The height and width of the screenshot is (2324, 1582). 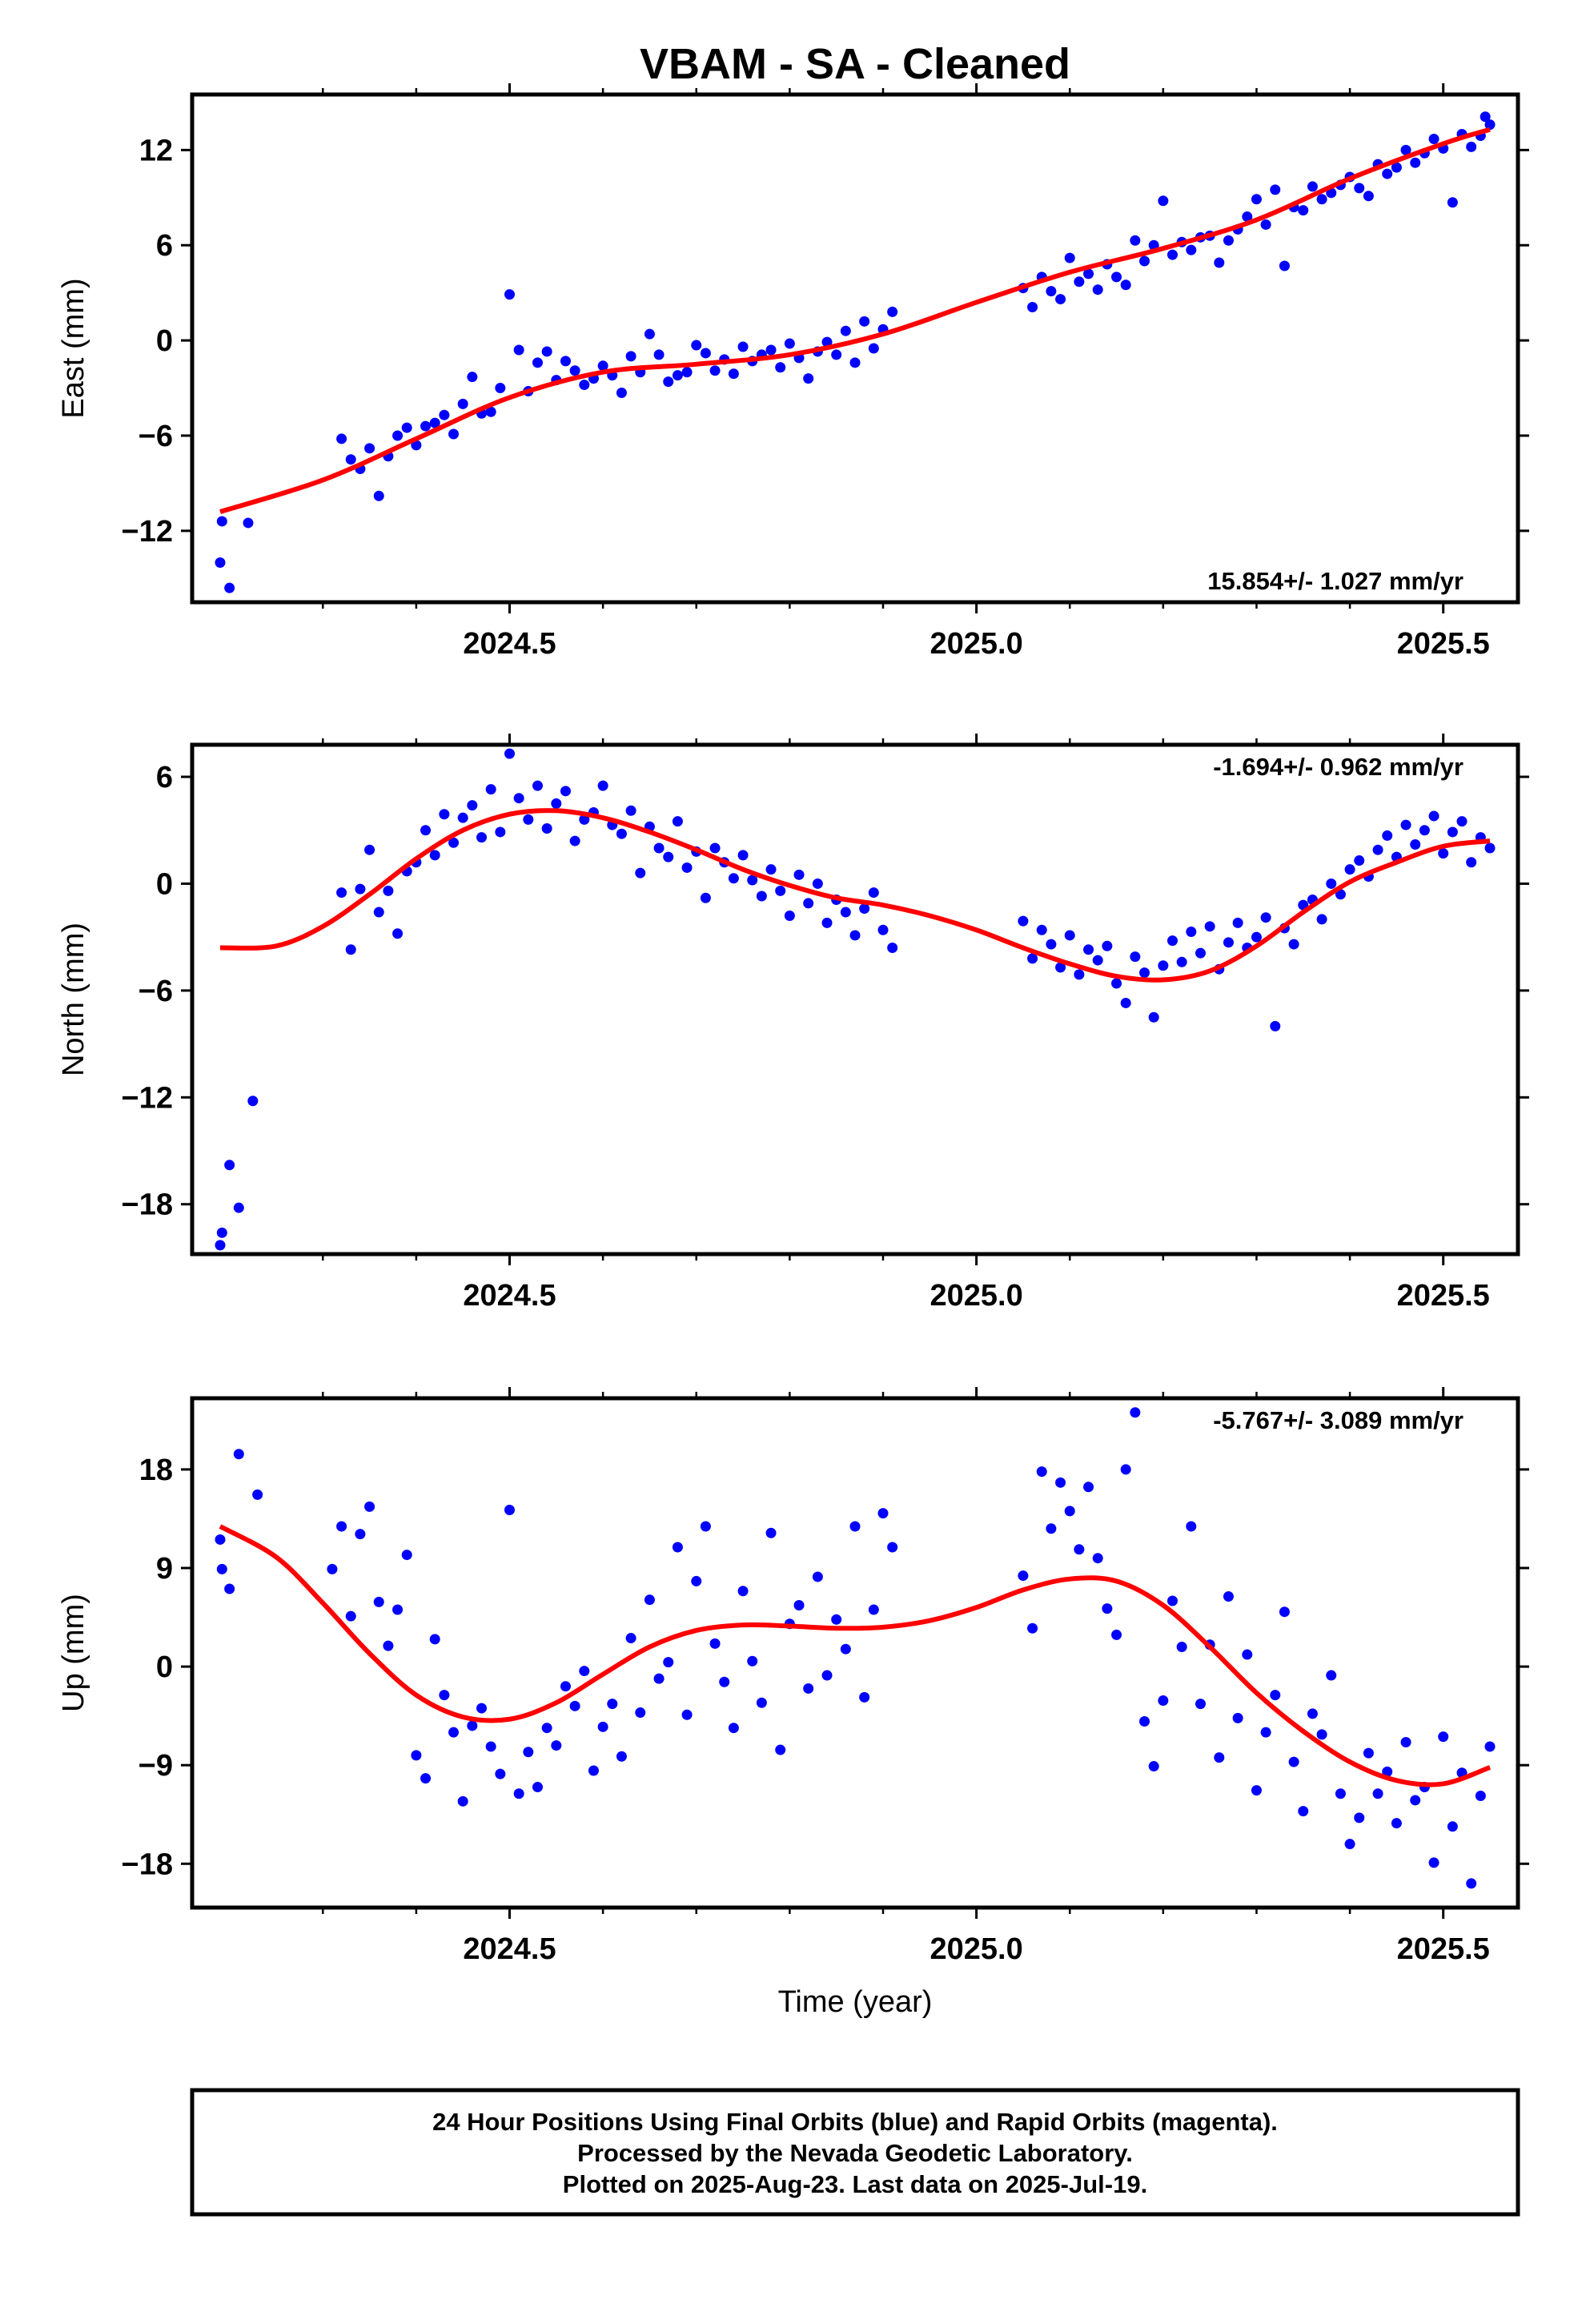 What do you see at coordinates (1338, 767) in the screenshot?
I see `velocity-rate-label: -1.694+/- 0.962 mm/yr` at bounding box center [1338, 767].